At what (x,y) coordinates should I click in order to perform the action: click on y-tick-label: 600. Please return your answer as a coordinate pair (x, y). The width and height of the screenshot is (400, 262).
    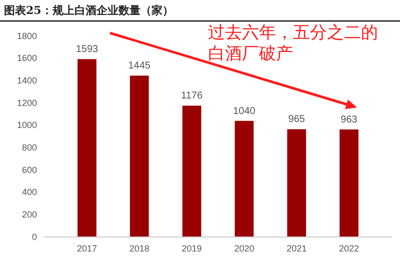
    Looking at the image, I should click on (29, 169).